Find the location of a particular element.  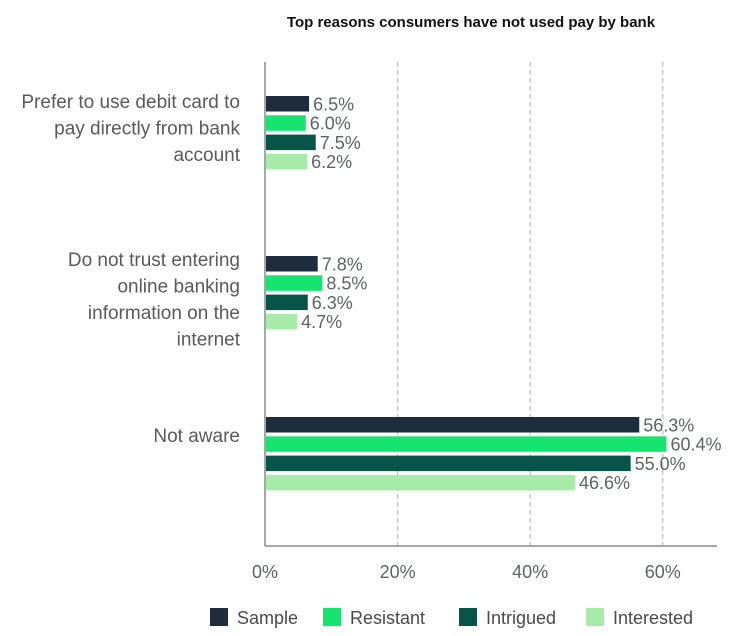

legend-swatch-sample is located at coordinates (219, 617).